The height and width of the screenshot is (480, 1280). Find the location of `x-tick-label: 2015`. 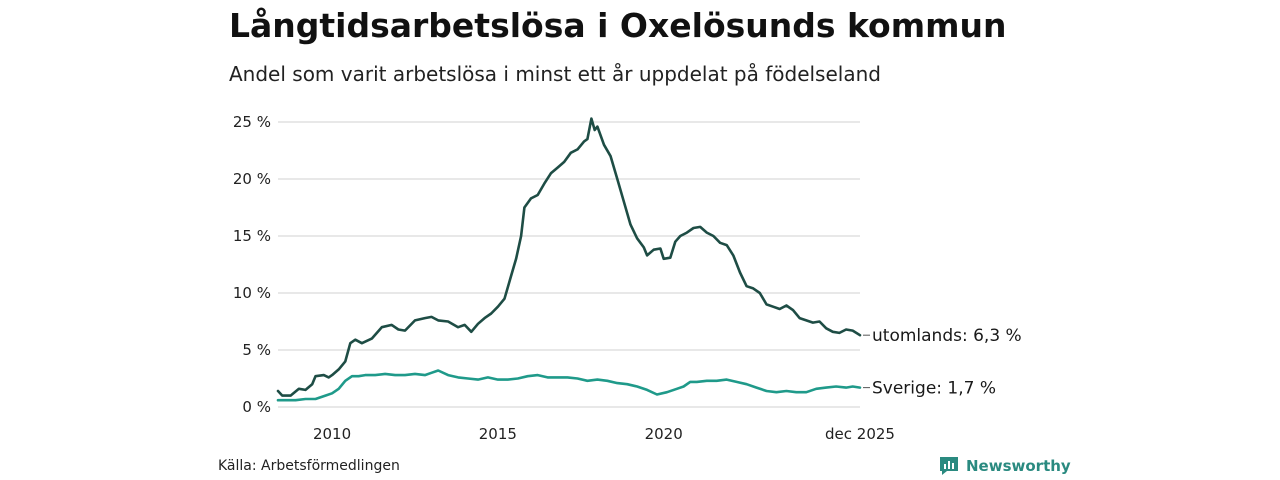

x-tick-label: 2015 is located at coordinates (498, 434).